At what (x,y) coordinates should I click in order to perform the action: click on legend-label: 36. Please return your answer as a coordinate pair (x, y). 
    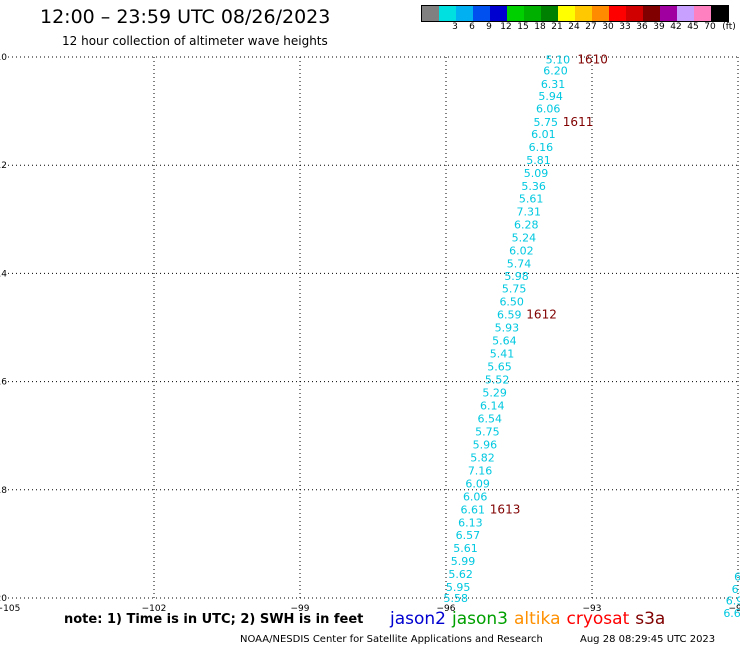
    Looking at the image, I should click on (642, 27).